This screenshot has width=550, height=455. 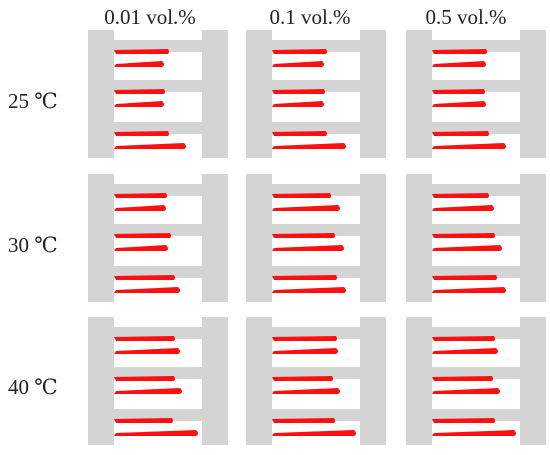 I want to click on row-label-0: 25 ℃, so click(x=33, y=101).